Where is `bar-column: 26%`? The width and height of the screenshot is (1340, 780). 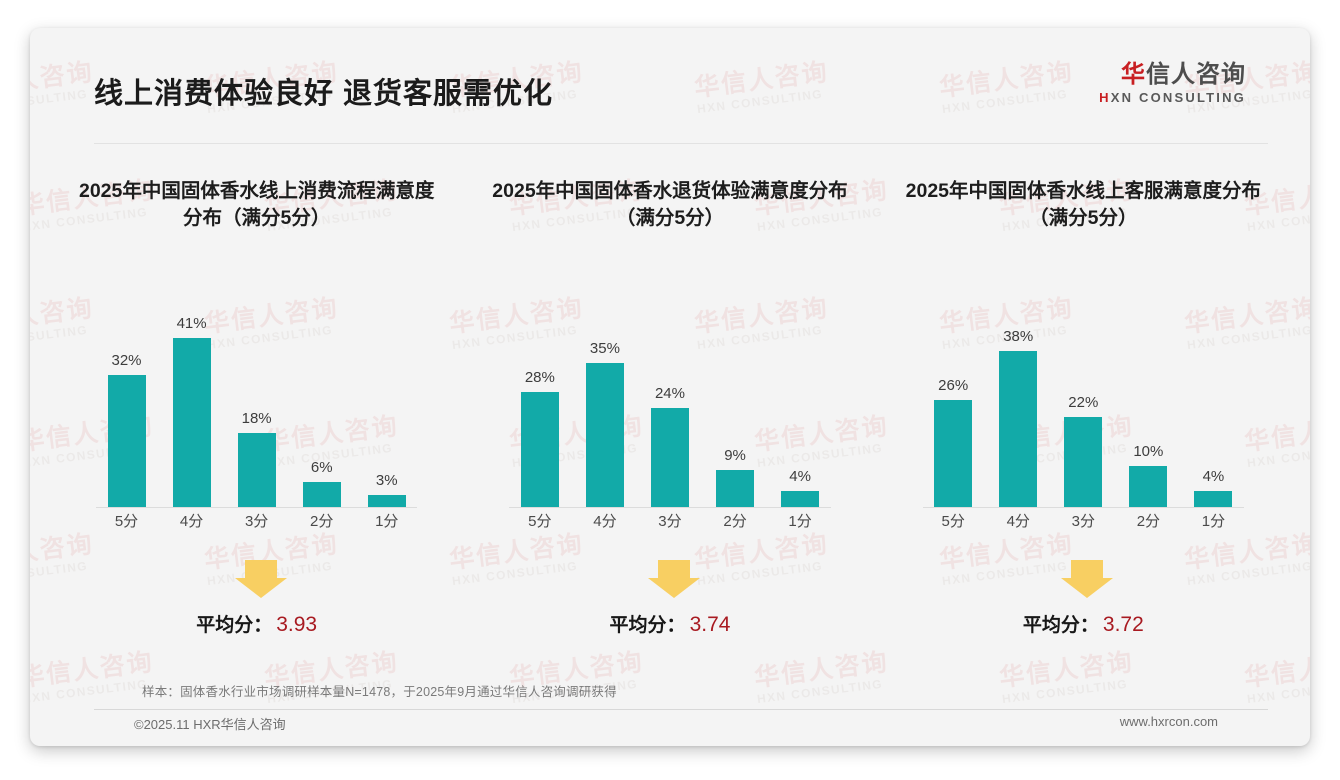
bar-column: 26% is located at coordinates (953, 399).